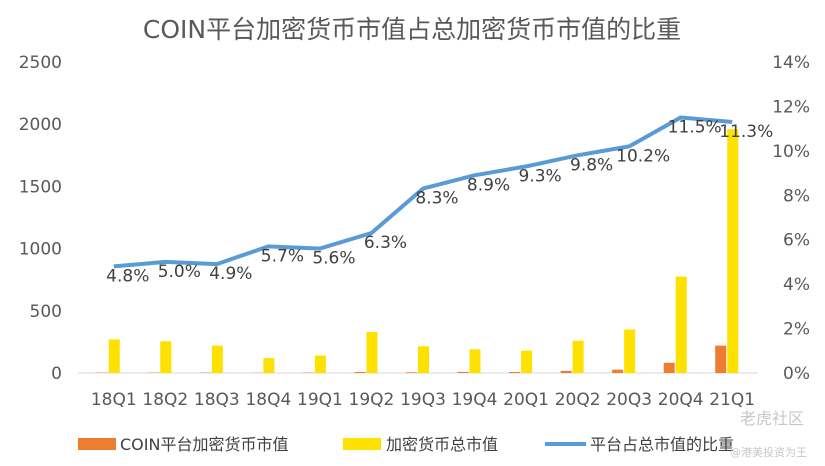 This screenshot has width=825, height=466. I want to click on line-data-label: 9.3%, so click(539, 176).